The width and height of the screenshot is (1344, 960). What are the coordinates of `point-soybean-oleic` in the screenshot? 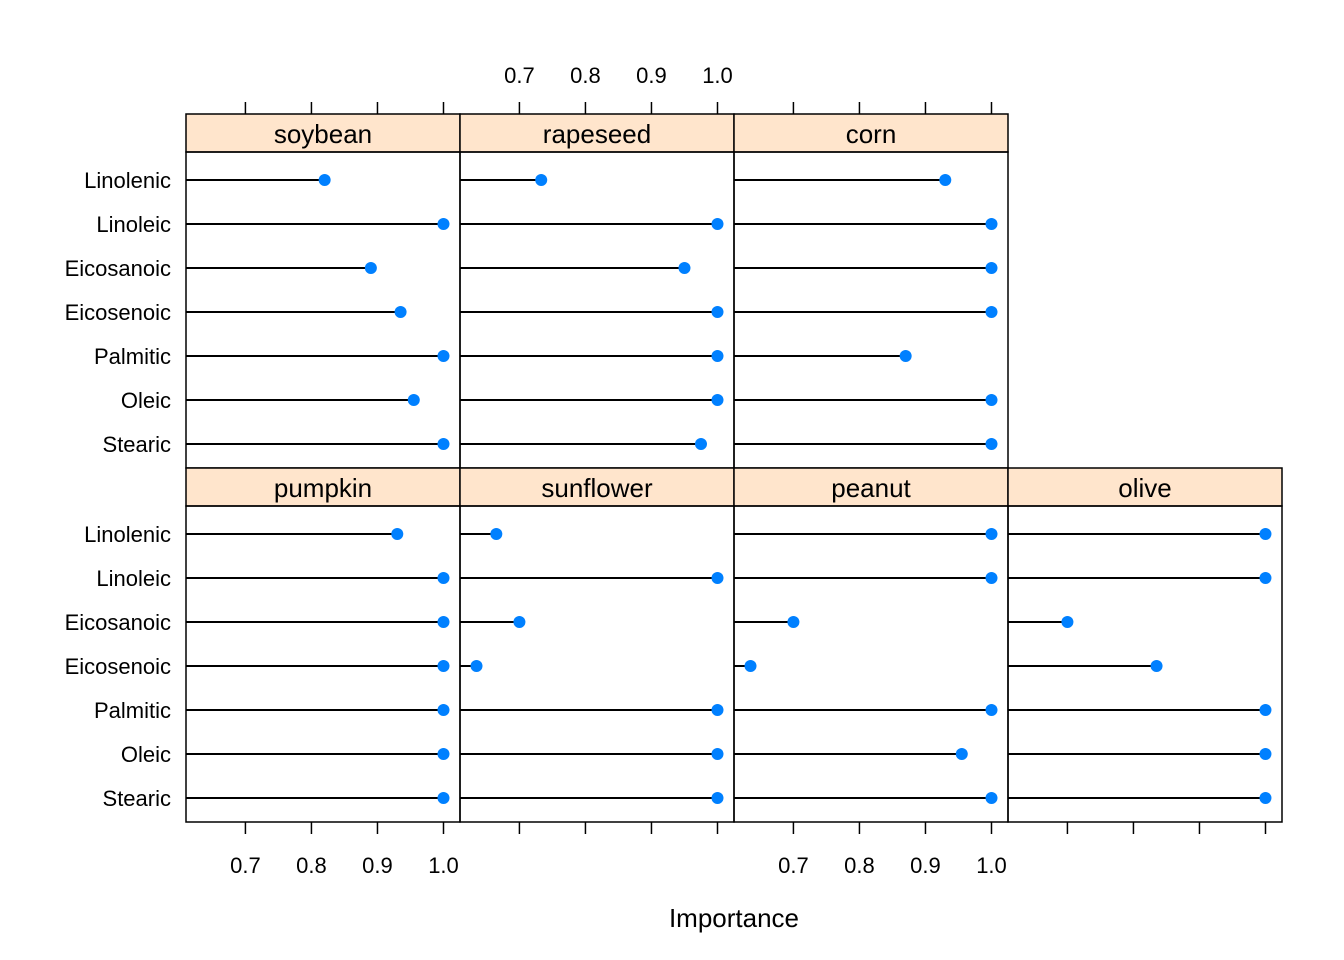 It's located at (413, 400).